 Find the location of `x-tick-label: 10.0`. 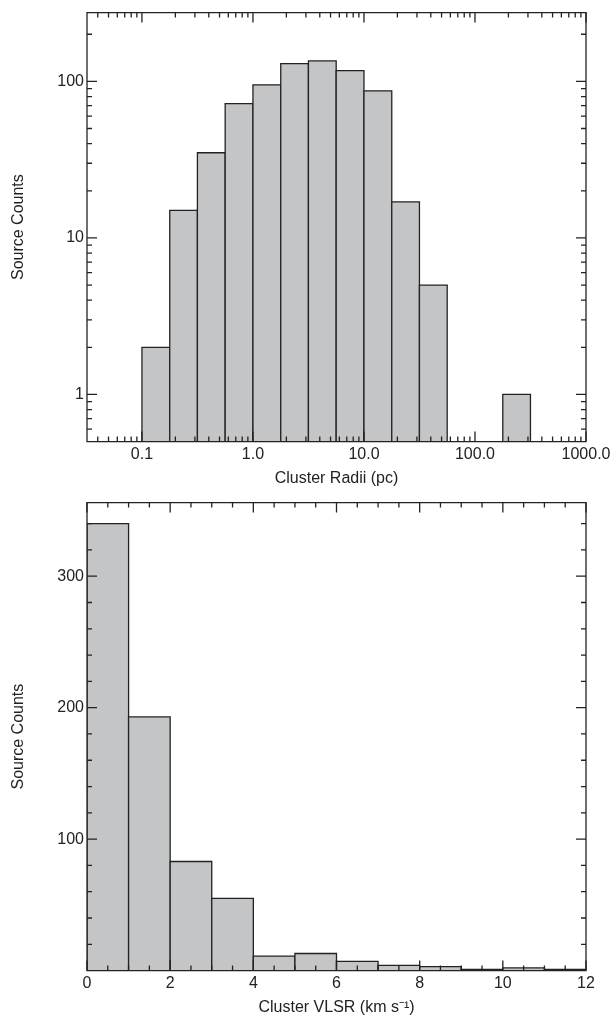

x-tick-label: 10.0 is located at coordinates (364, 453).